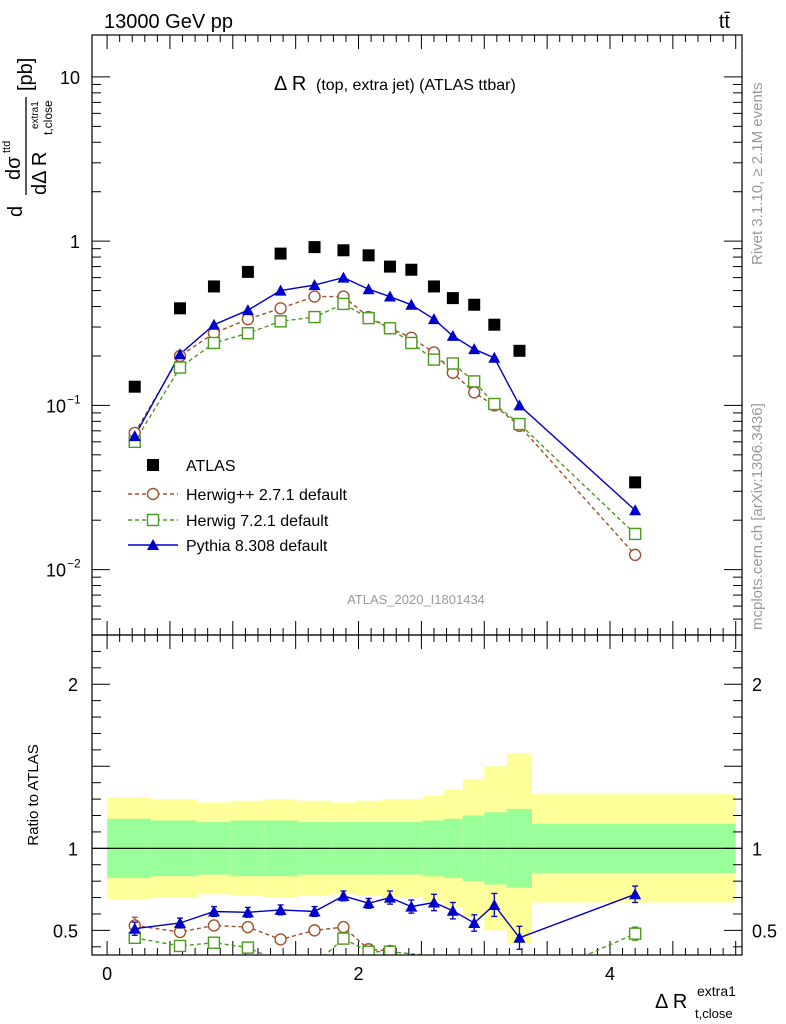 This screenshot has width=786, height=1024. What do you see at coordinates (40, 173) in the screenshot?
I see `ylabel-den: dΔ R` at bounding box center [40, 173].